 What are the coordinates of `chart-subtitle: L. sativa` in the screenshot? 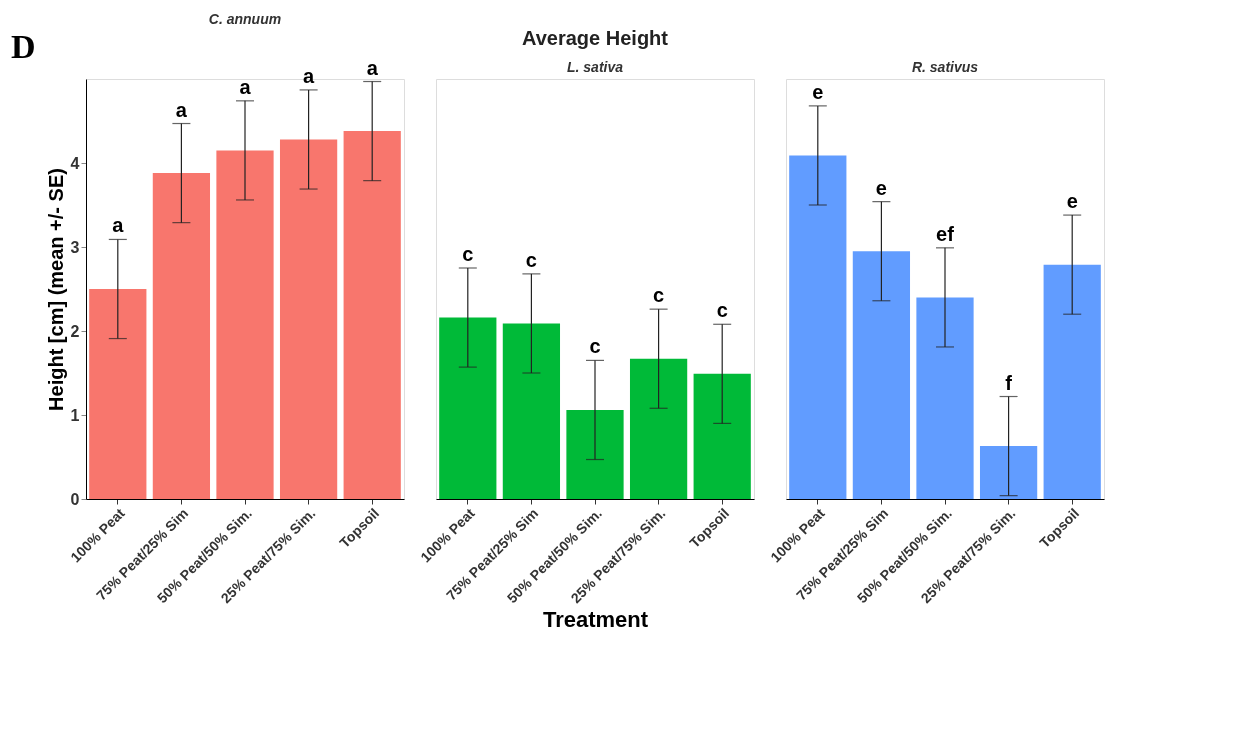 It's located at (595, 67).